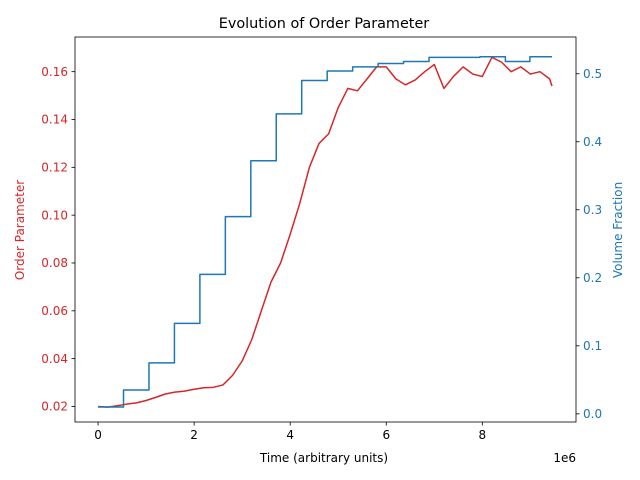 Image resolution: width=640 pixels, height=480 pixels. Describe the element at coordinates (592, 210) in the screenshot. I see `right-y-tick-label: 0.3` at that location.